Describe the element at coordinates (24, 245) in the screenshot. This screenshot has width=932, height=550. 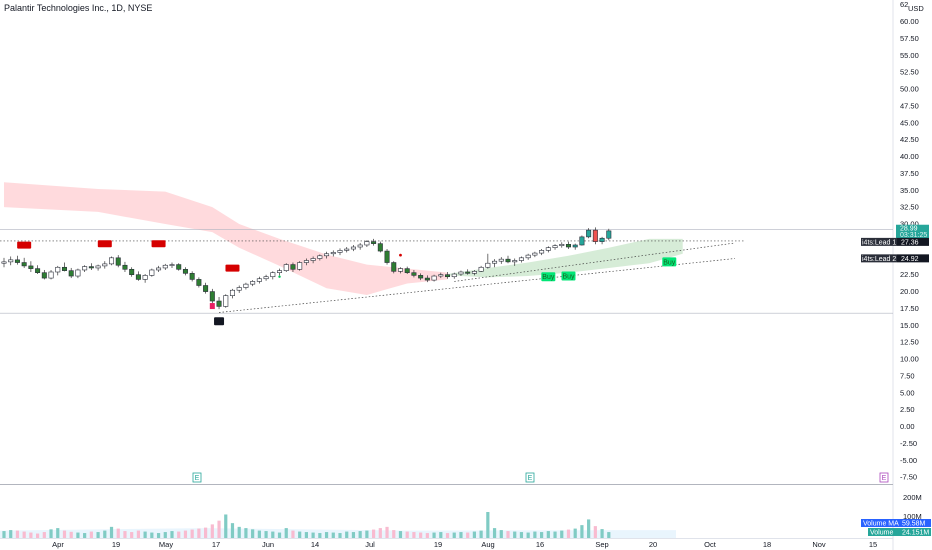
I see `sell-marker` at that location.